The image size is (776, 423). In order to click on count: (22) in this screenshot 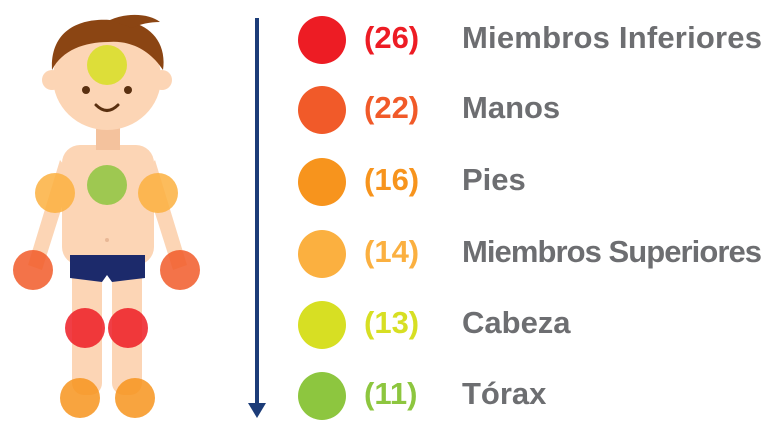, I will do `click(391, 107)`.